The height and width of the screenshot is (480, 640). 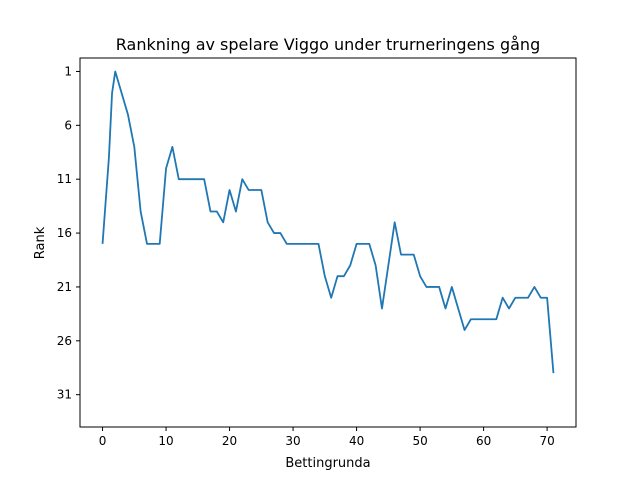 I want to click on x-tick-label: 0, so click(x=103, y=441).